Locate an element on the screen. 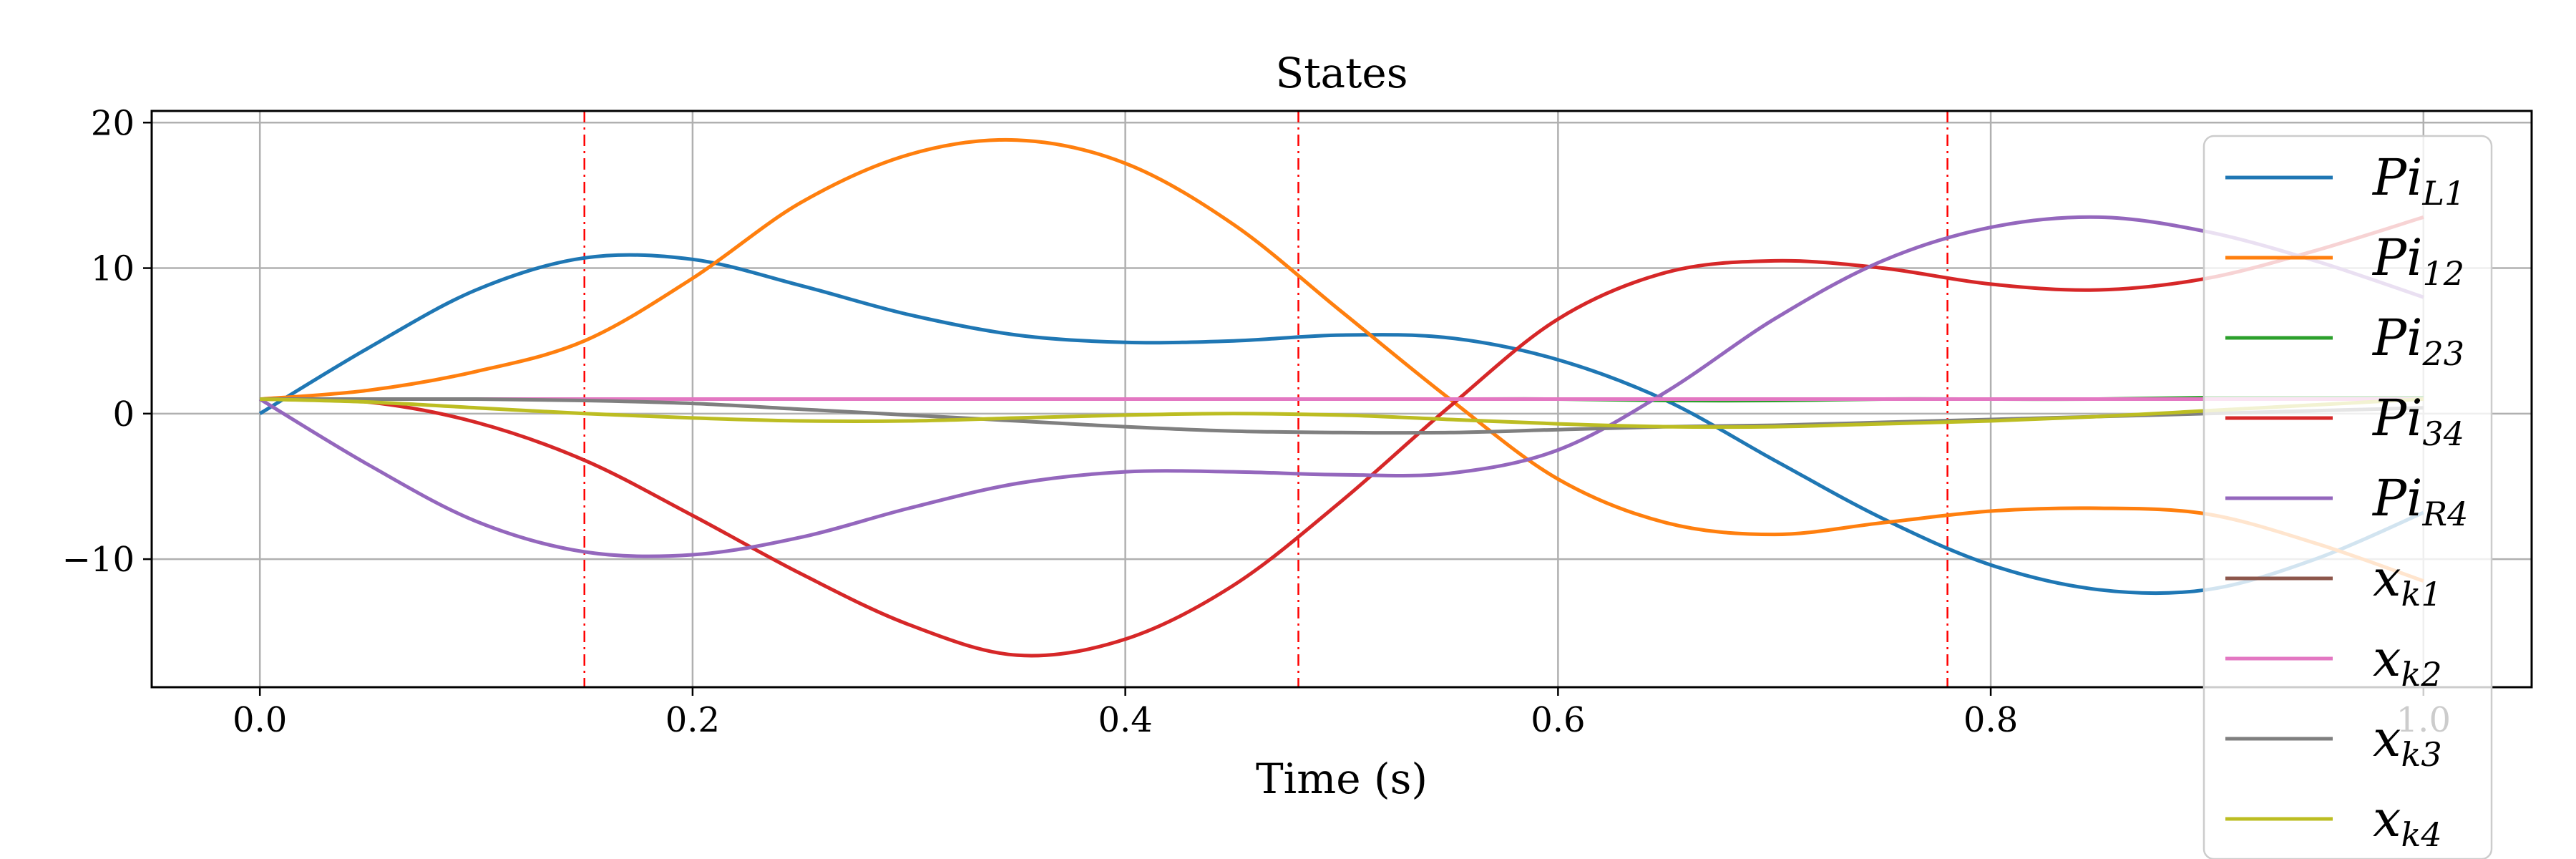  x-tick-label-2: 0.4 is located at coordinates (1125, 720).